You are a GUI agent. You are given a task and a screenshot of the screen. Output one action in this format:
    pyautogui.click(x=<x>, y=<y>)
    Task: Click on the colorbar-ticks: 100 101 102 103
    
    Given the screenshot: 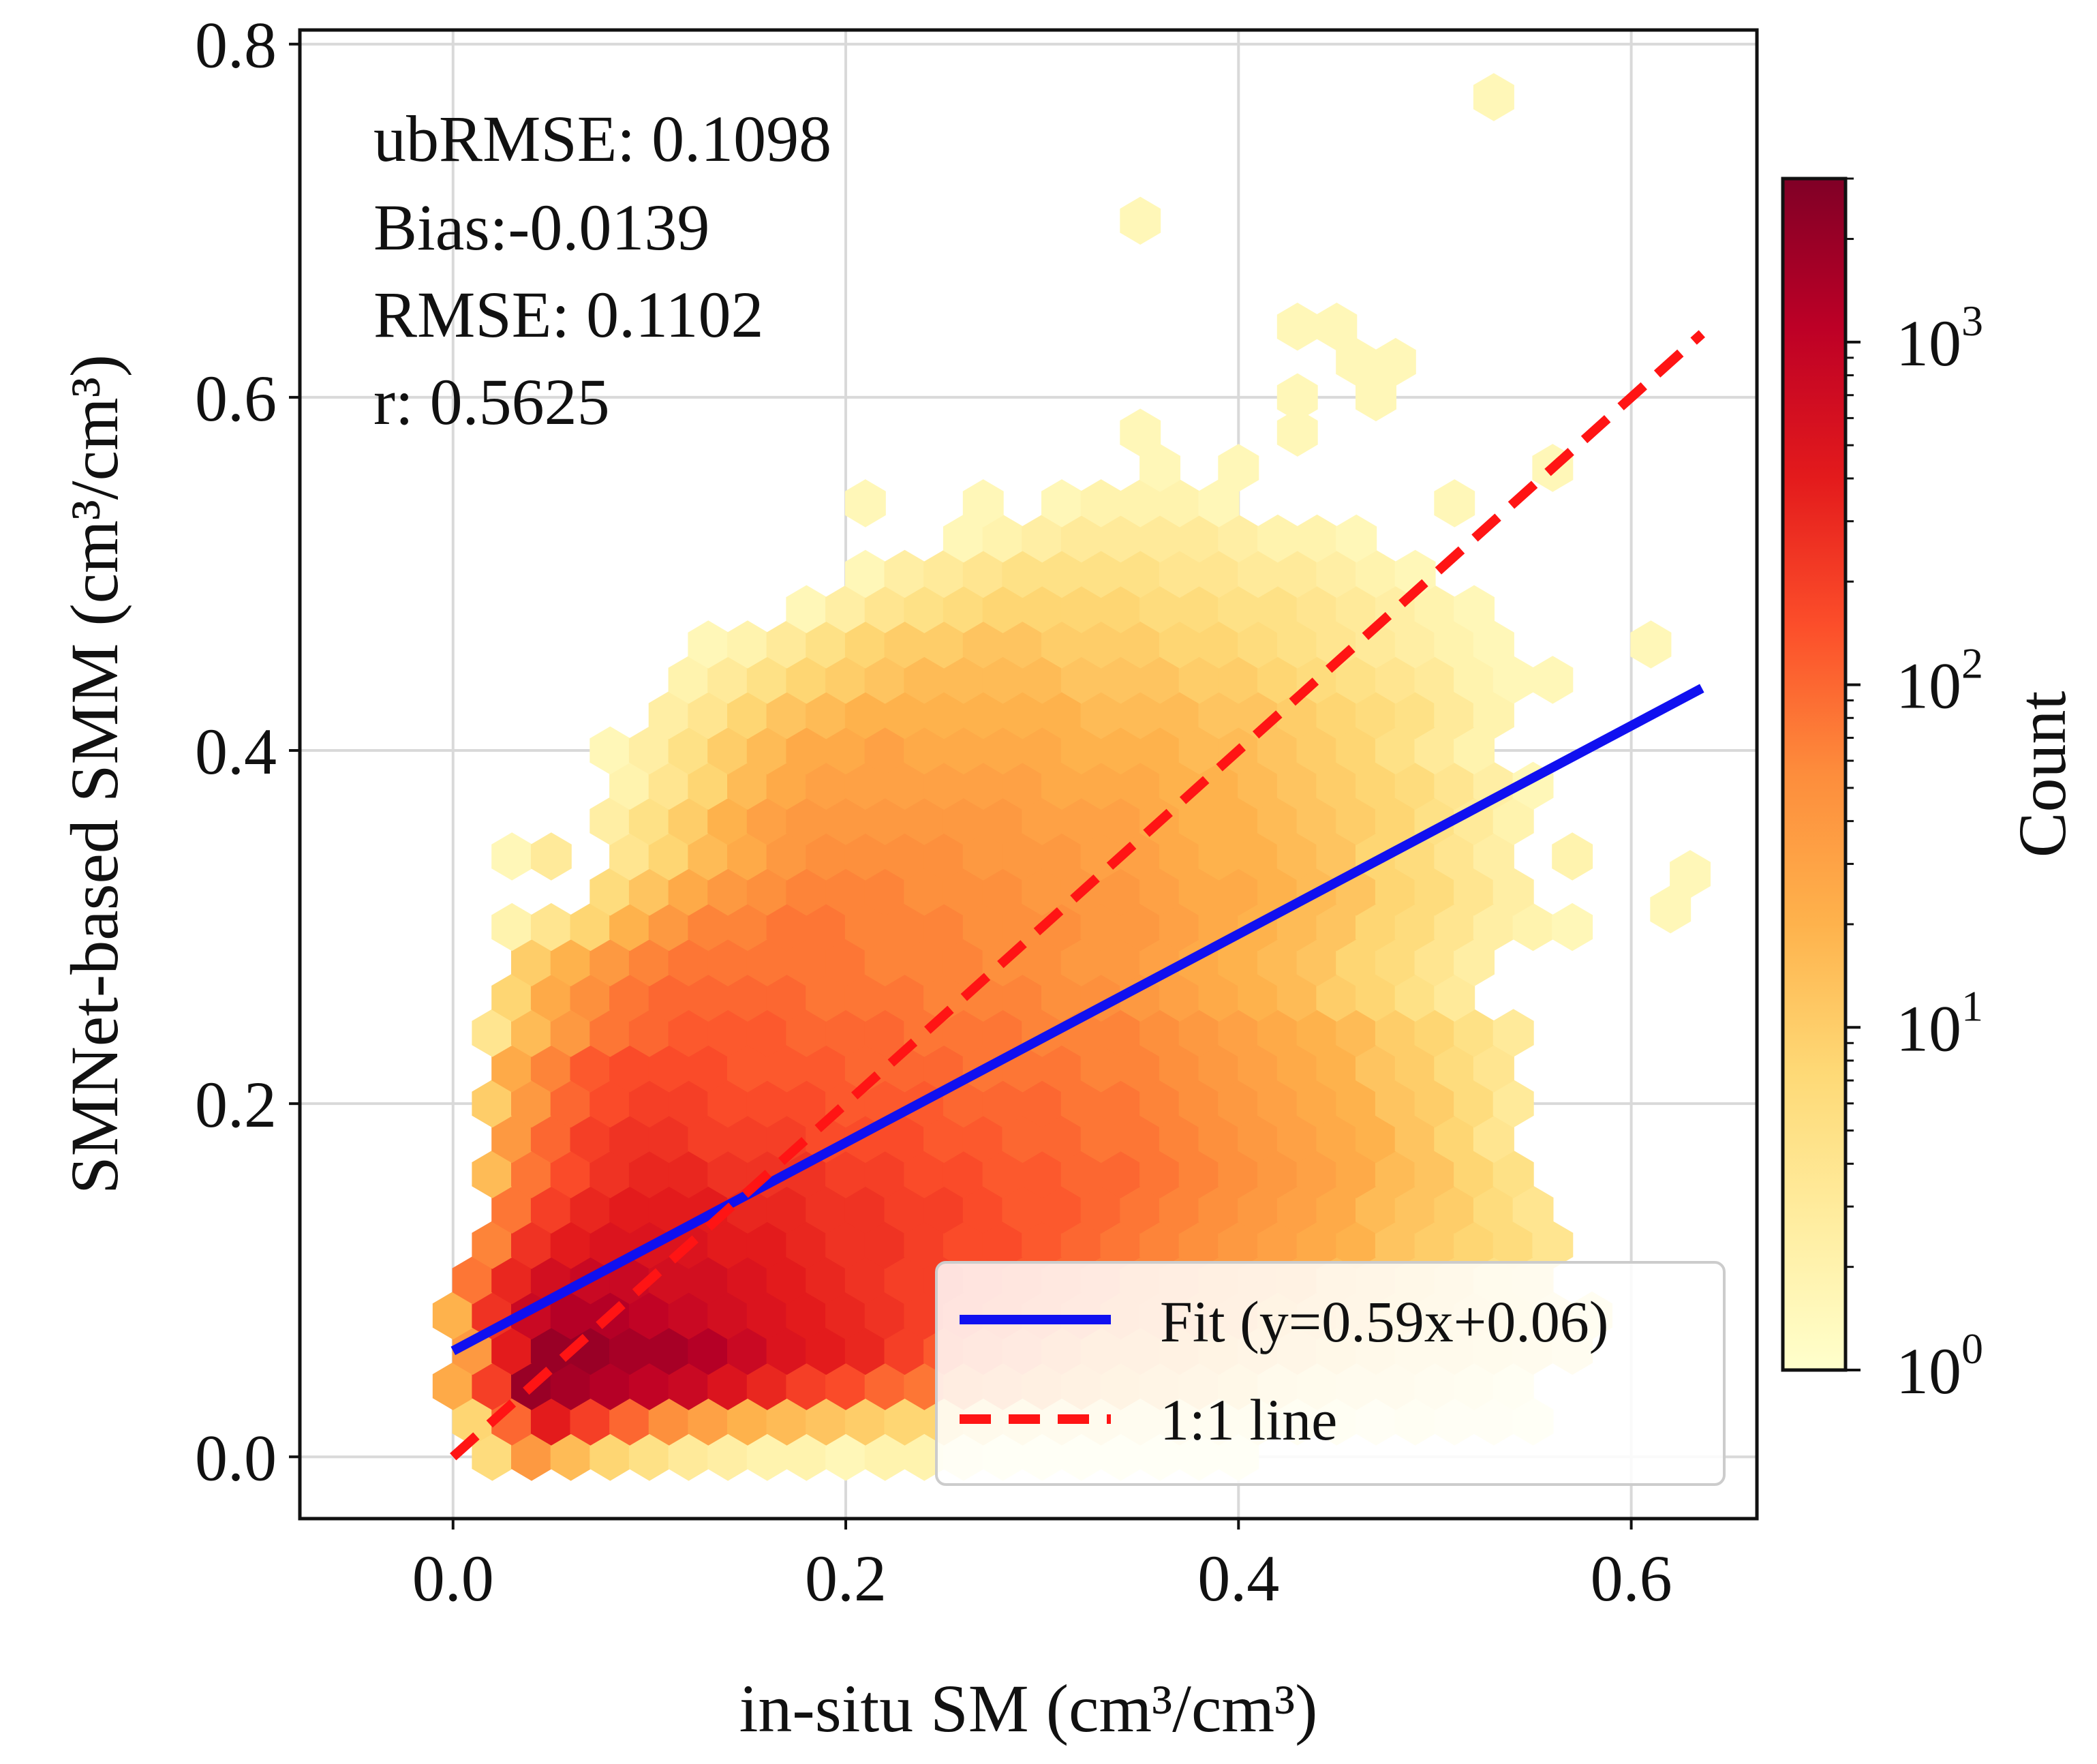 What is the action you would take?
    pyautogui.click(x=1914, y=792)
    